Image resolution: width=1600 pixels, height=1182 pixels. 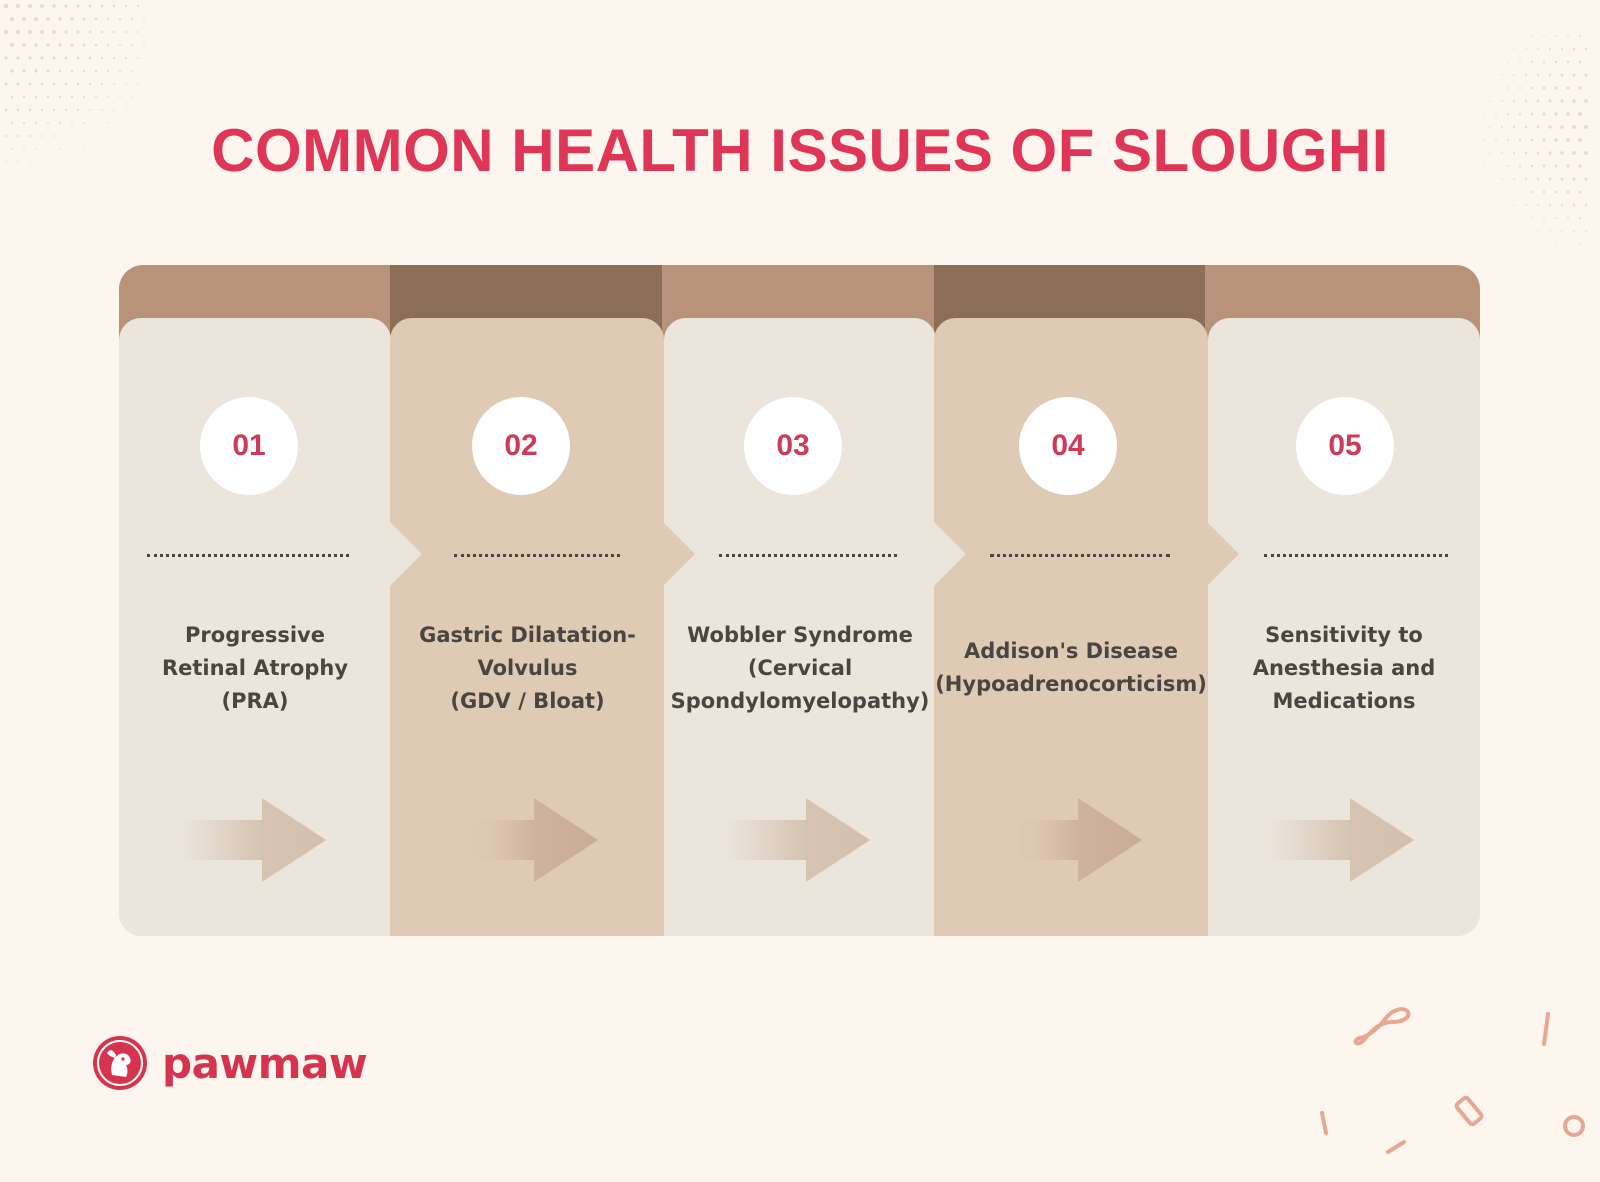 What do you see at coordinates (1071, 627) in the screenshot?
I see `step-4-panel` at bounding box center [1071, 627].